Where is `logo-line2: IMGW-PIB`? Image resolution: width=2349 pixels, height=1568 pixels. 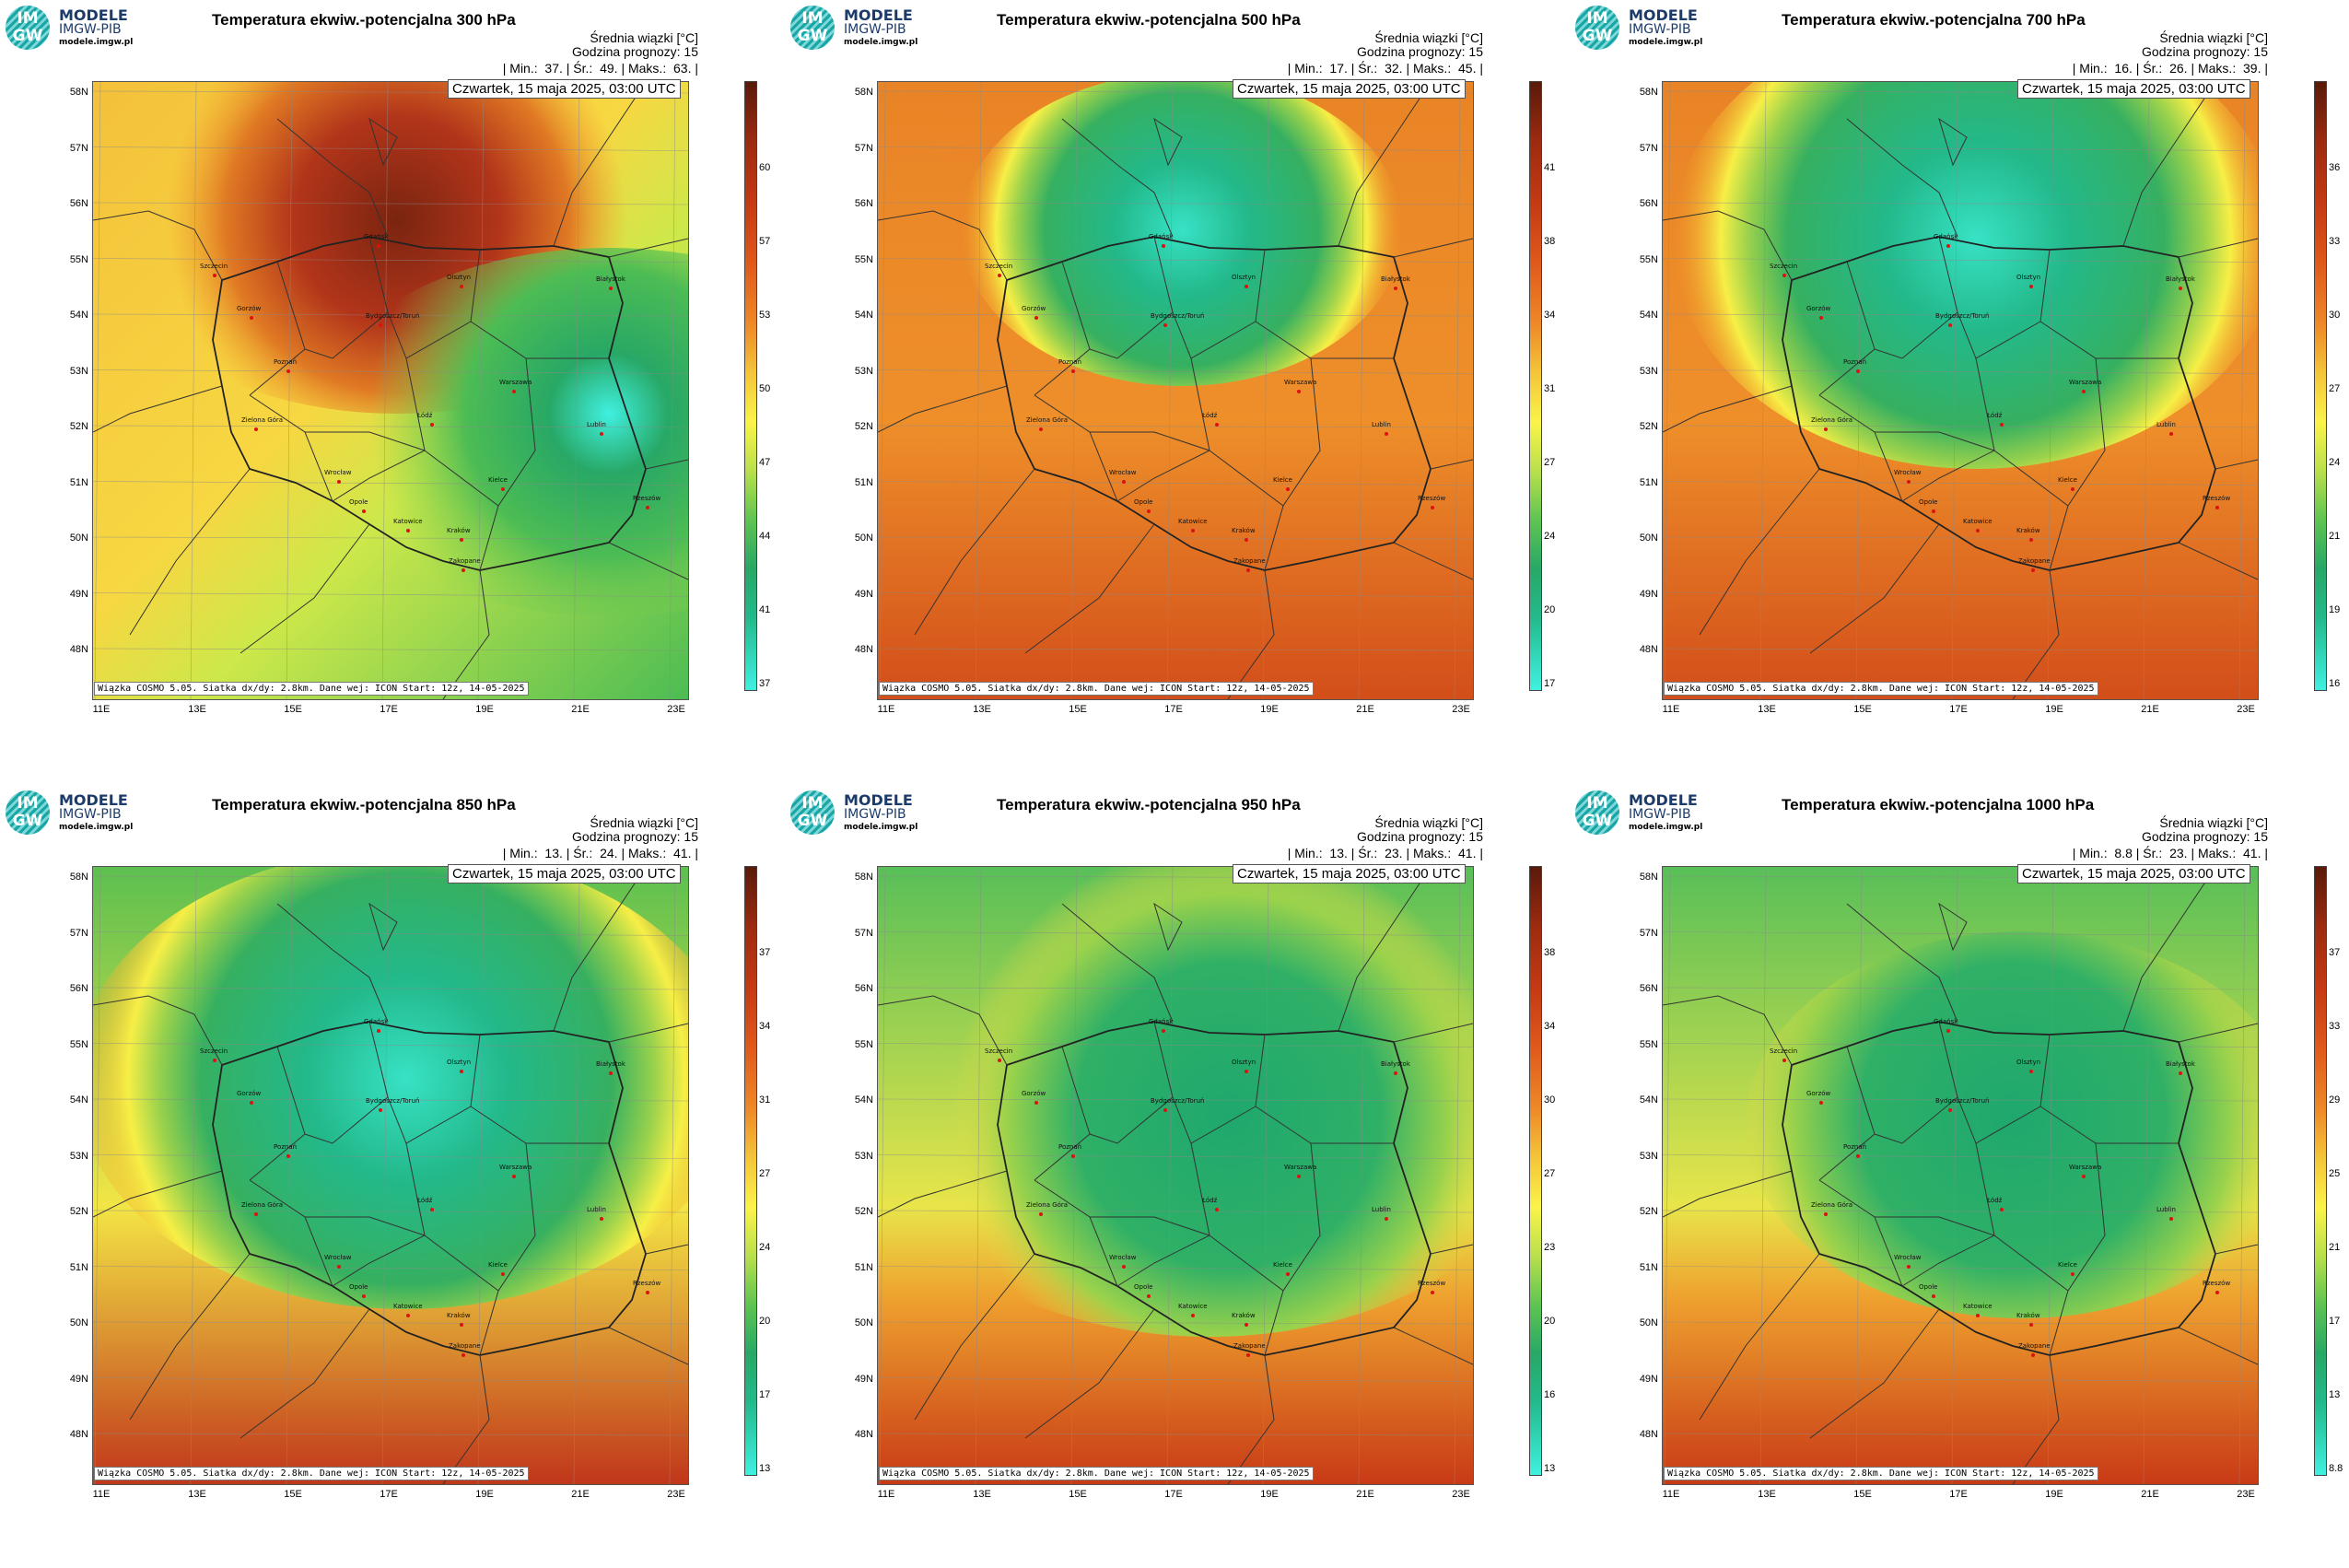
logo-line2: IMGW-PIB is located at coordinates (90, 815).